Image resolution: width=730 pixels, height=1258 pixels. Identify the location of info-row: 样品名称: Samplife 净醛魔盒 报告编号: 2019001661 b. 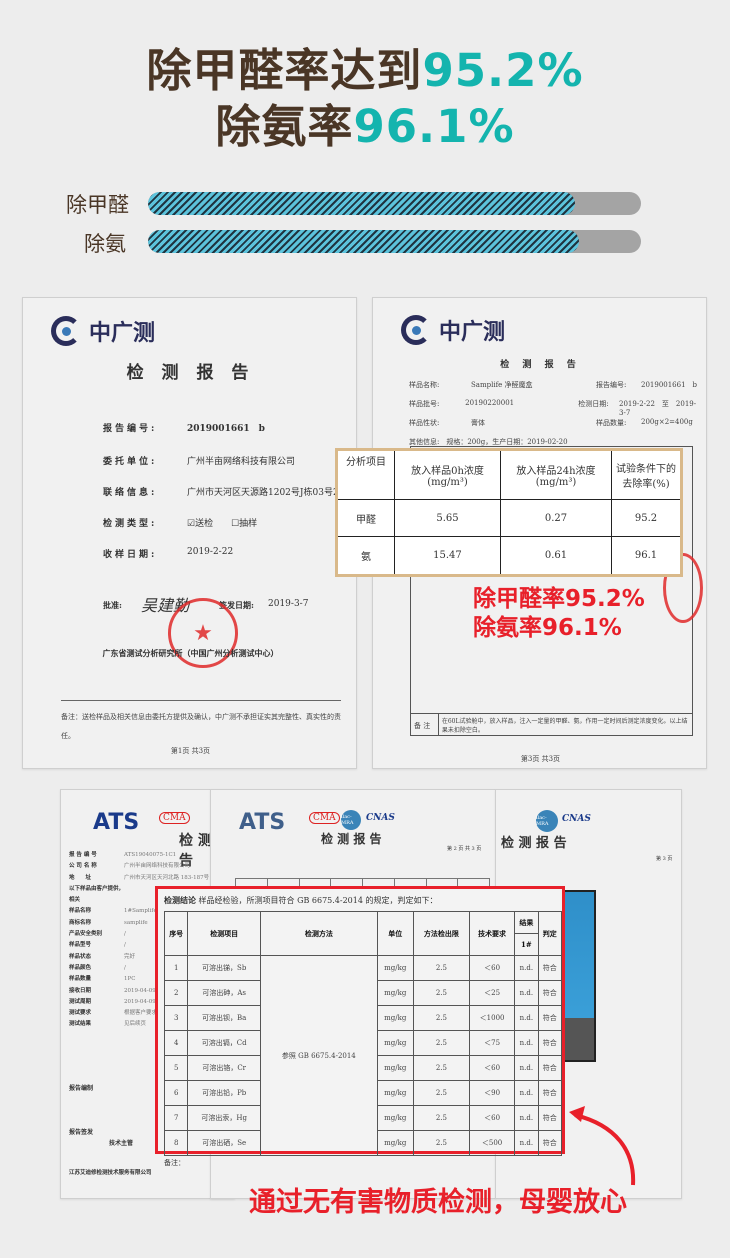
(554, 389).